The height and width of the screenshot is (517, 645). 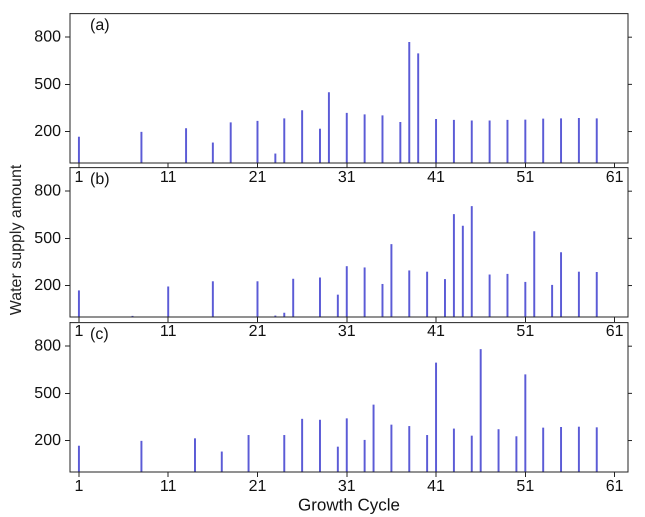 I want to click on chart-title: (c), so click(x=99, y=335).